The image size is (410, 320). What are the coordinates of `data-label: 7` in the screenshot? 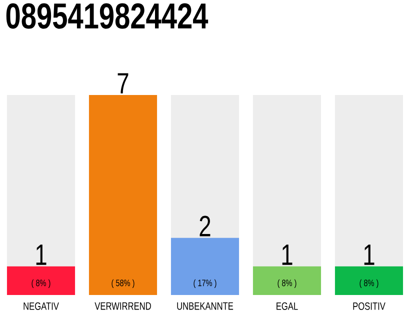 It's located at (123, 83).